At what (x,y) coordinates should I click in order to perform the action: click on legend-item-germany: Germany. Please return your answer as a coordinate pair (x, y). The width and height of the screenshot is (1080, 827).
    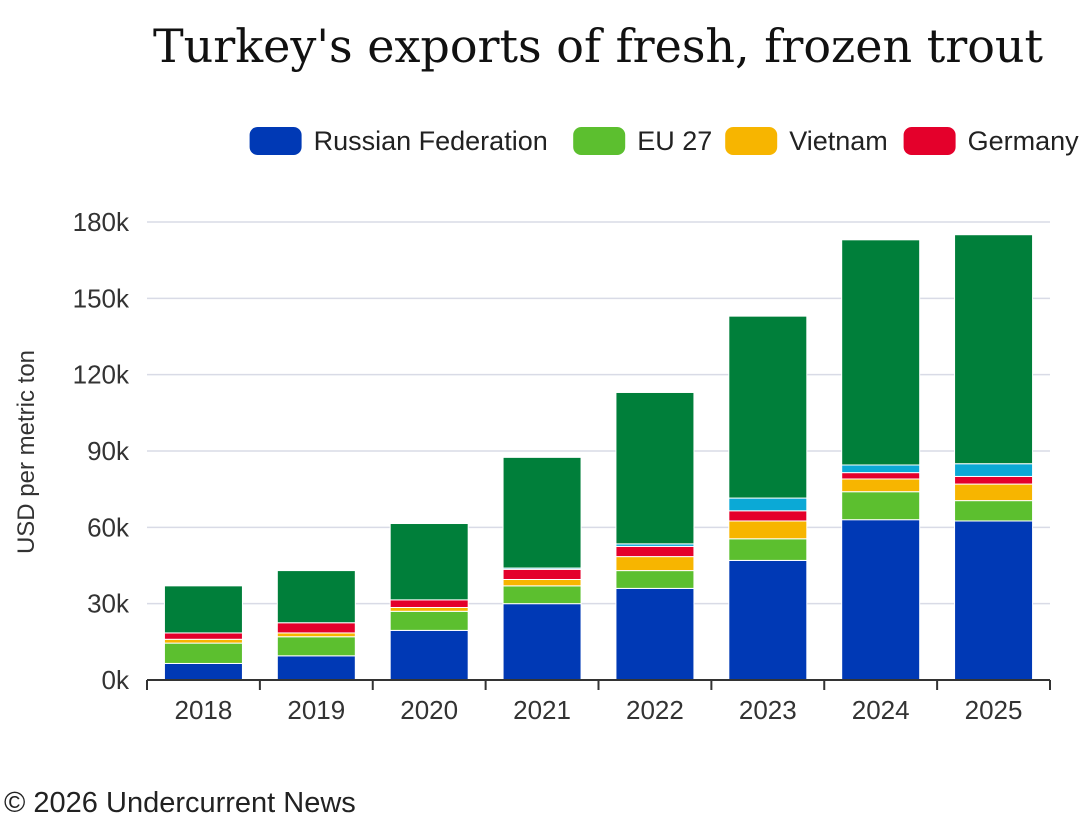
    Looking at the image, I should click on (991, 141).